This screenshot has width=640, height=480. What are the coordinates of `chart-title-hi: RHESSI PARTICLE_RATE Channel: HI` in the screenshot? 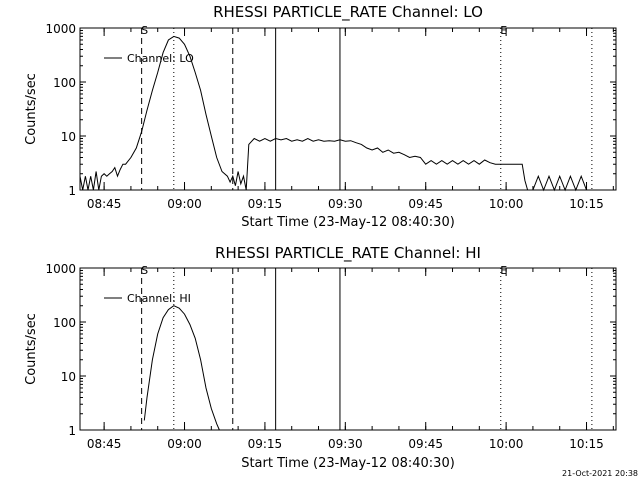 It's located at (348, 253).